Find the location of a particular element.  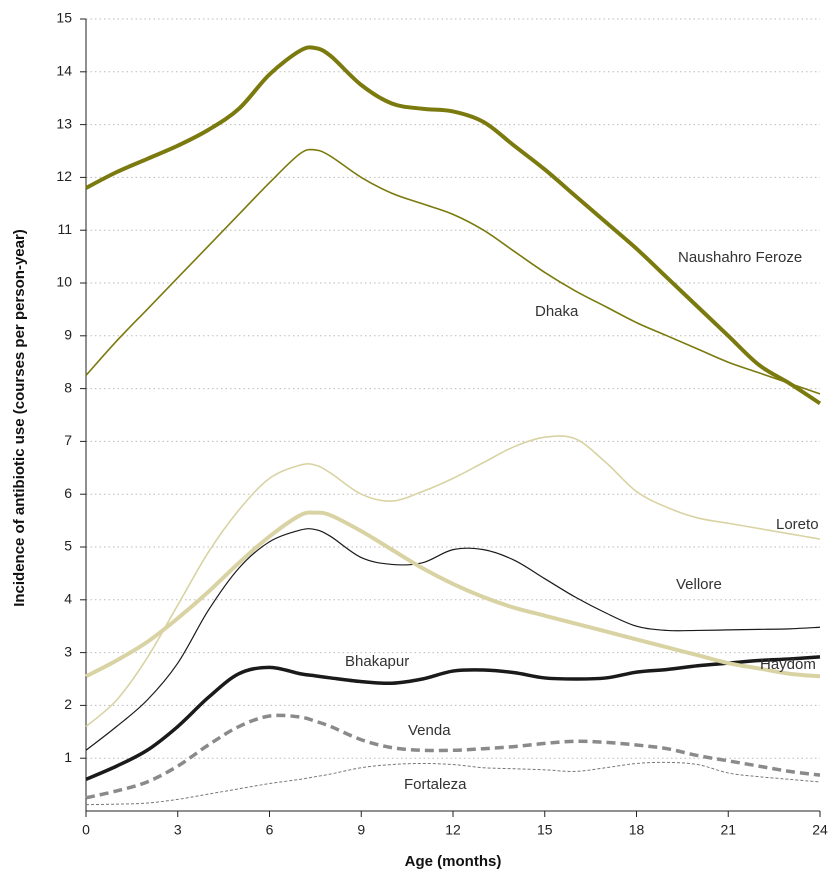

y-tick-label: 8 is located at coordinates (68, 387).